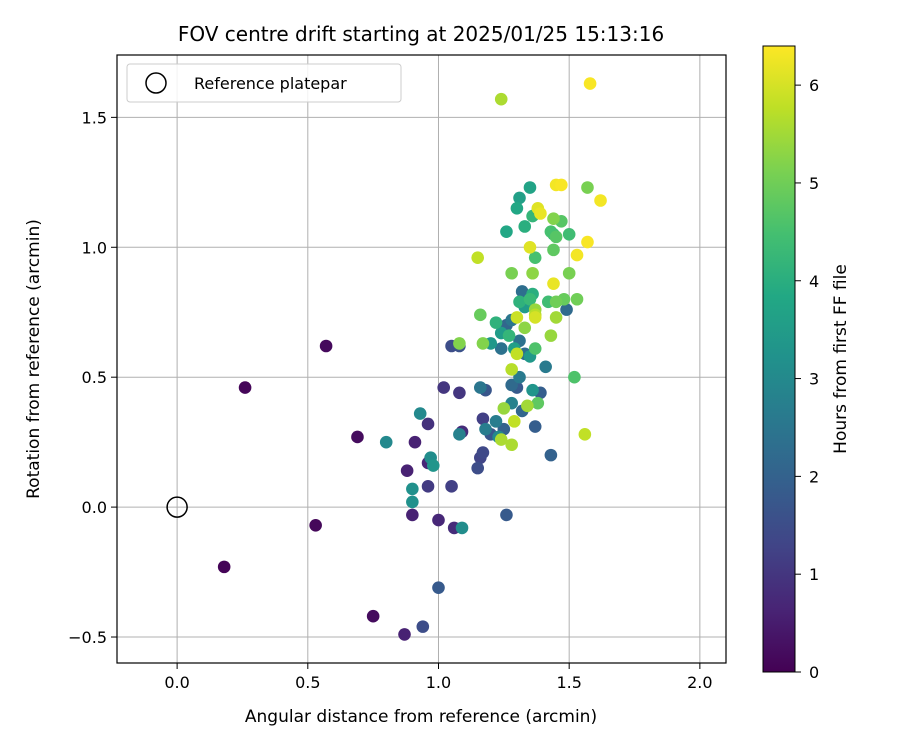 The image size is (900, 750). I want to click on colorbar-tick-label: 2, so click(814, 476).